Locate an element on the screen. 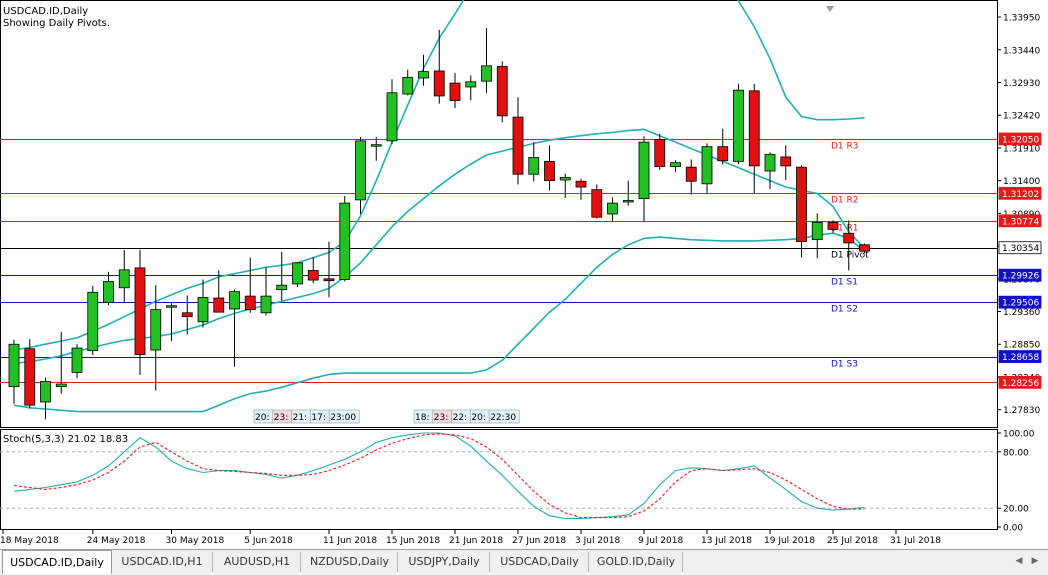 This screenshot has width=1048, height=575. tab-usdcad-id-daily: USDCAD.ID,Daily is located at coordinates (57, 562).